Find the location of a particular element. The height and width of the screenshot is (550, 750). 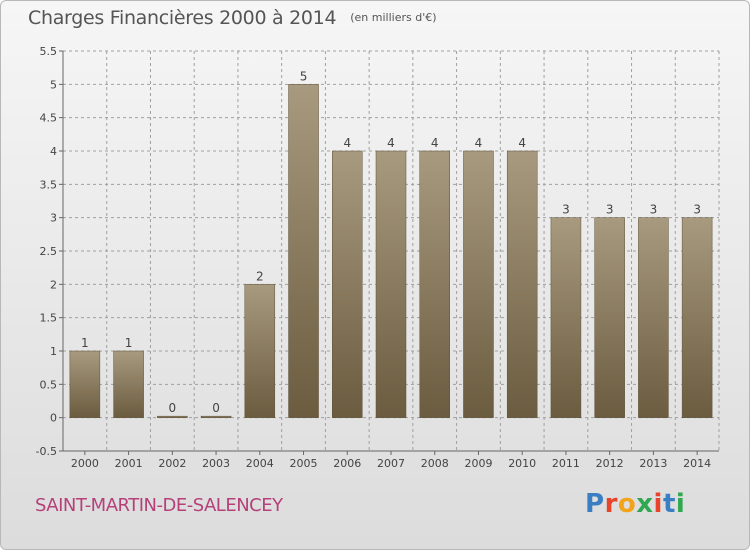

data-label-2013: 3 is located at coordinates (654, 210).